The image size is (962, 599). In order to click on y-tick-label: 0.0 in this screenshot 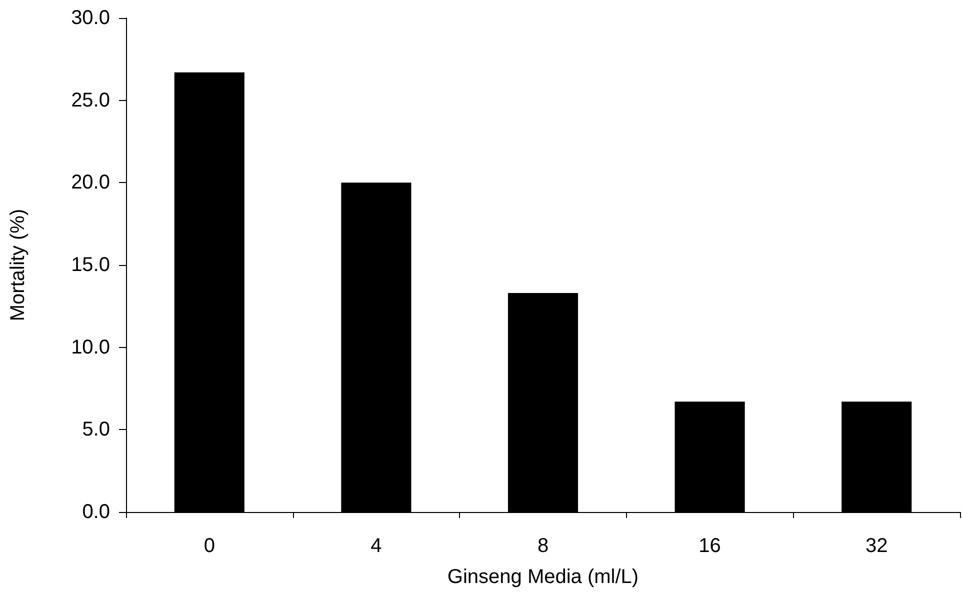, I will do `click(96, 512)`.